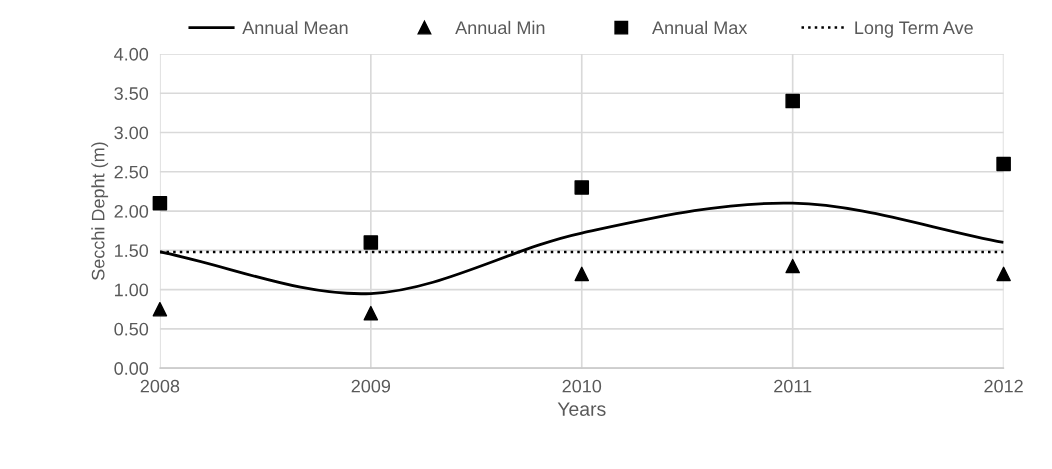 Image resolution: width=1052 pixels, height=469 pixels. I want to click on y-tick-label: 2.00, so click(131, 211).